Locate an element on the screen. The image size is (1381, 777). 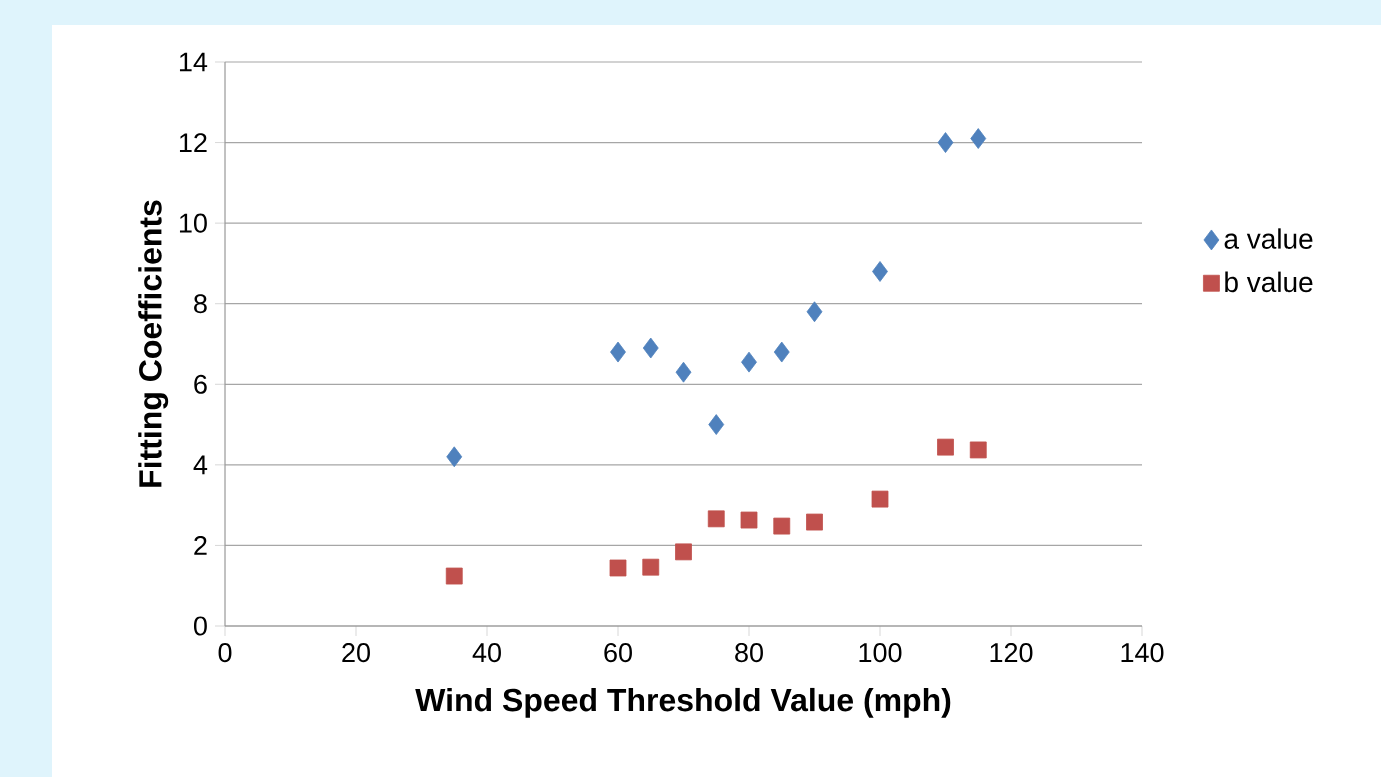
x-tick-label: 100 is located at coordinates (880, 653).